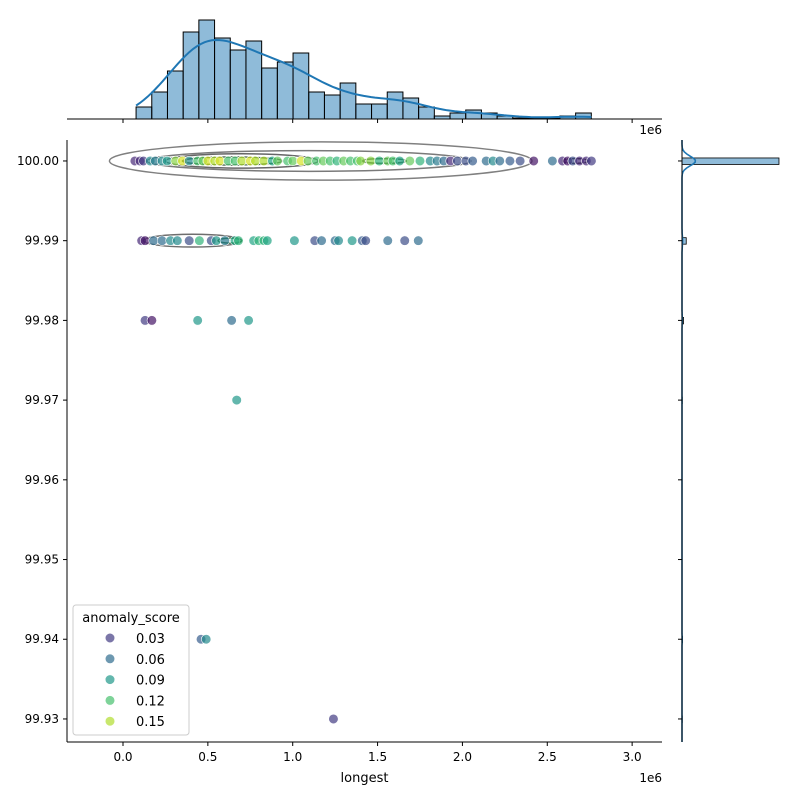 This screenshot has width=800, height=800. Describe the element at coordinates (462, 757) in the screenshot. I see `x-tick-label: 2.0` at that location.